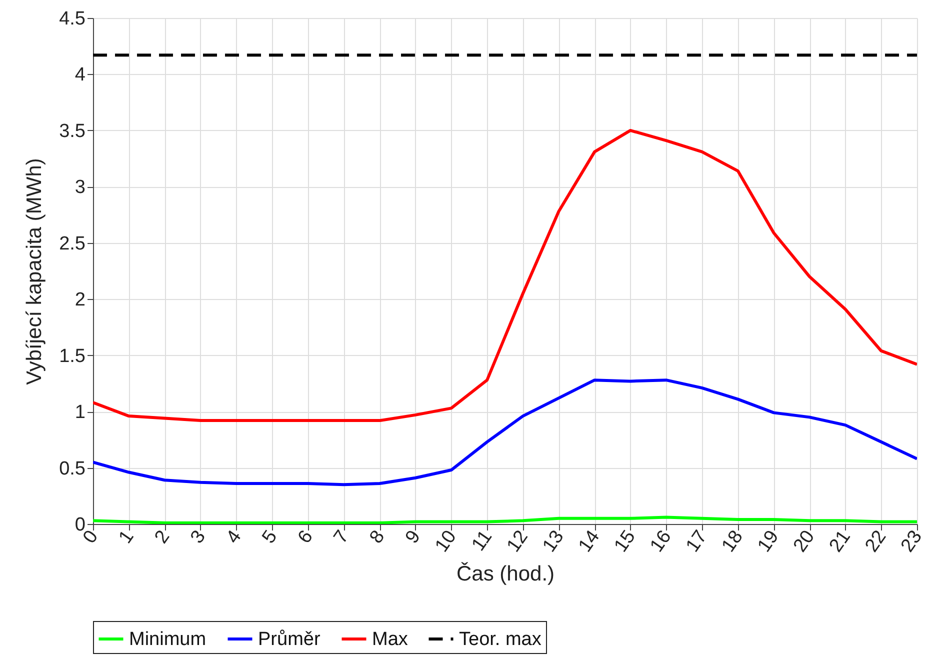 The width and height of the screenshot is (936, 672). I want to click on x-tick-label: 2, so click(162, 537).